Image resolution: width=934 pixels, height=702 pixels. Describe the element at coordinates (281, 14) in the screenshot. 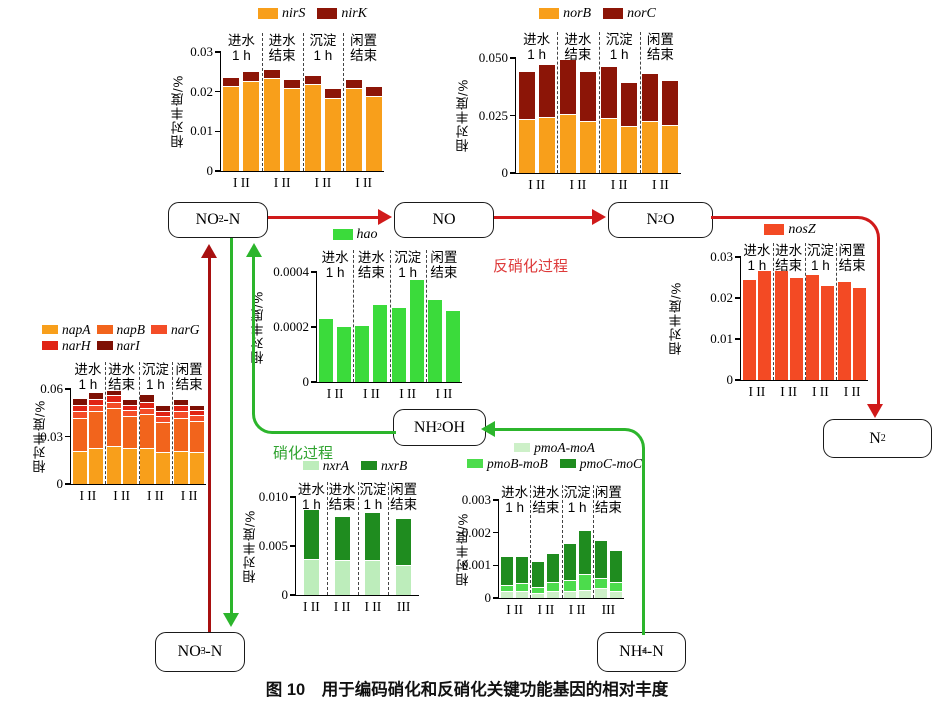

I see `legend-item: nirS` at that location.